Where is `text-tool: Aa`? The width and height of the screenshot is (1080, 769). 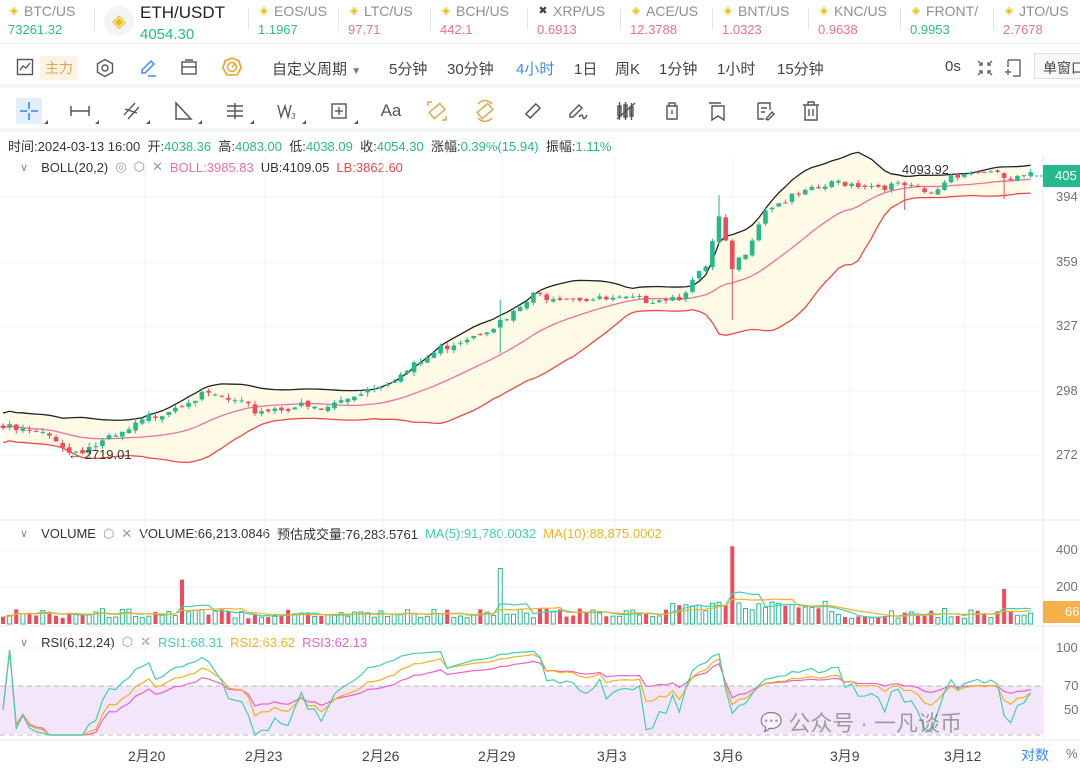
text-tool: Aa is located at coordinates (391, 110).